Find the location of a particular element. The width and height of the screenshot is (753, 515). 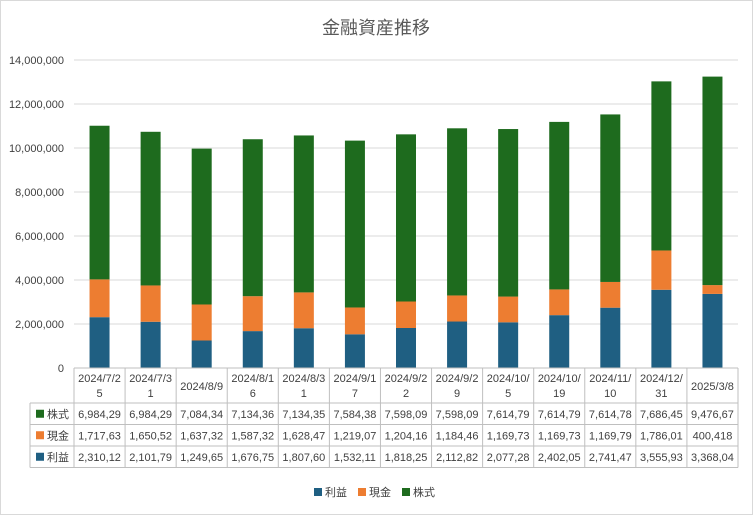

x-tick-label: 19 is located at coordinates (559, 394).